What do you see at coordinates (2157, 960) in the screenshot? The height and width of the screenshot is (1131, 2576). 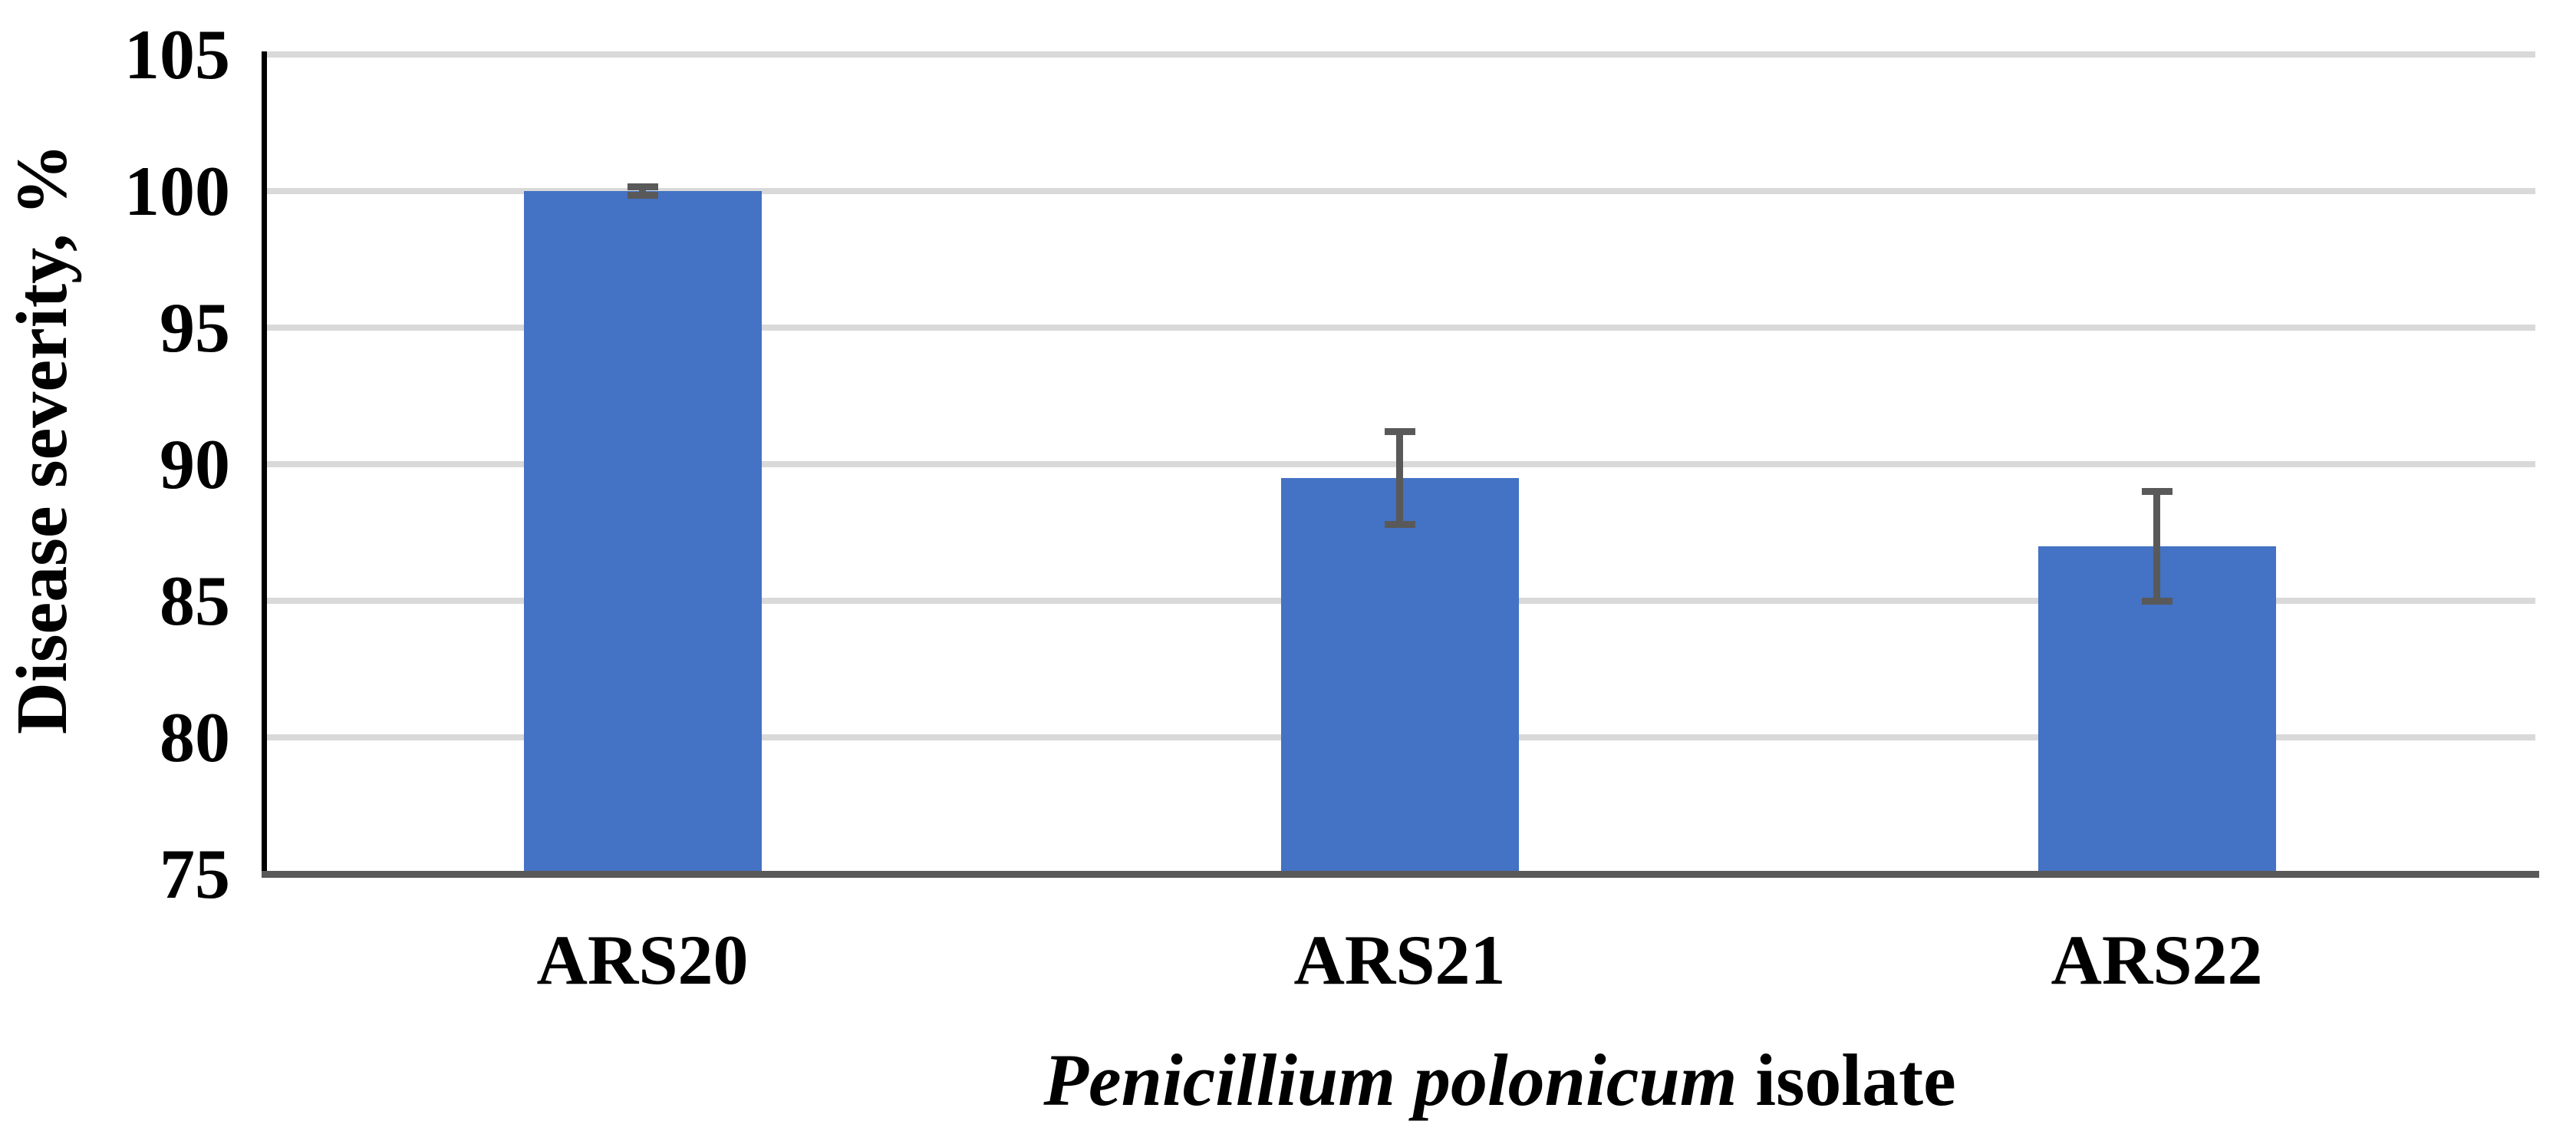 I see `category-label: ARS22` at bounding box center [2157, 960].